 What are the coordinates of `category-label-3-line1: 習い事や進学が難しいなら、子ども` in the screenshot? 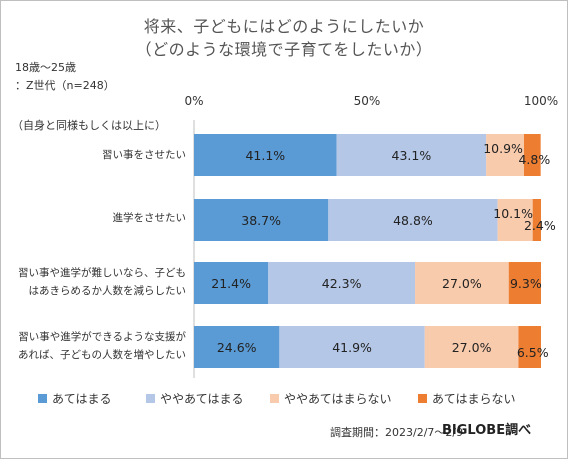 It's located at (102, 273).